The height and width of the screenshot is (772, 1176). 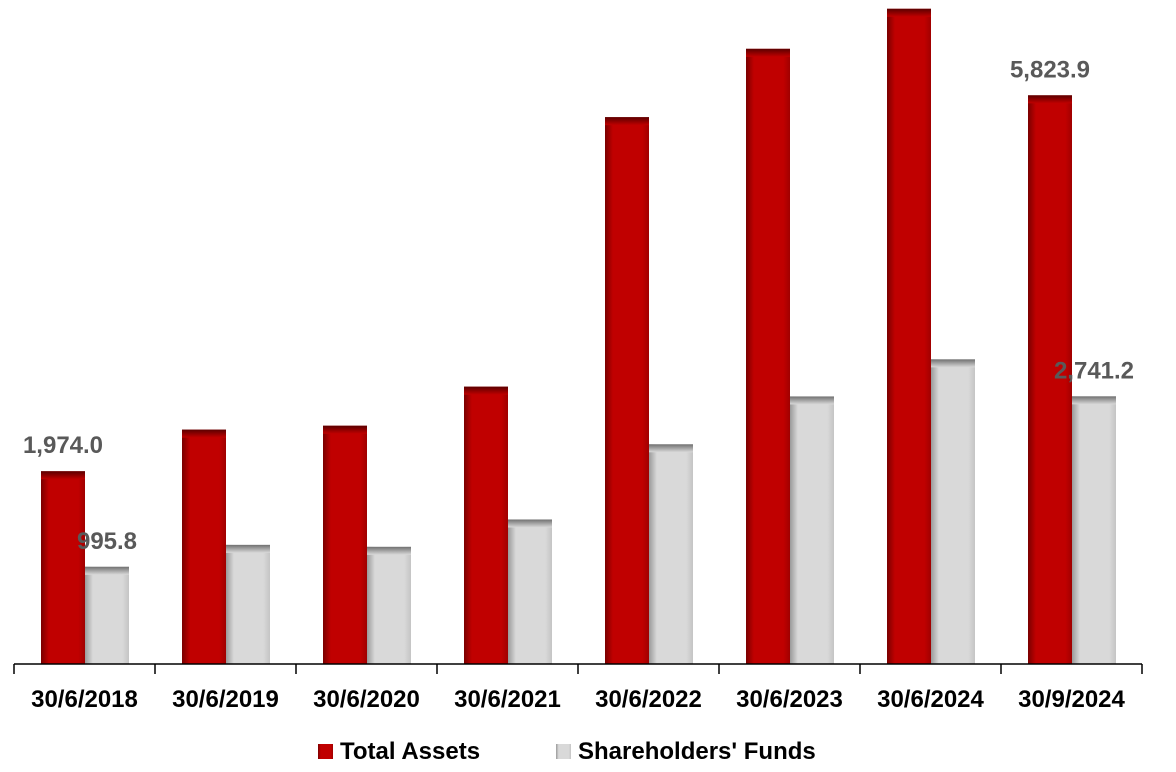 I want to click on data-label: 5,823.9, so click(x=1050, y=69).